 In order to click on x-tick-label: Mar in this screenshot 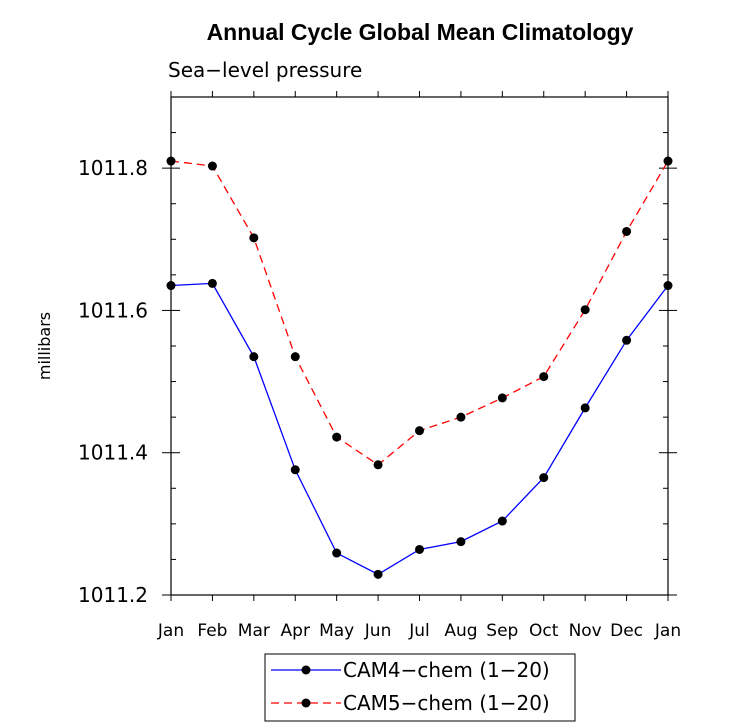, I will do `click(254, 631)`.